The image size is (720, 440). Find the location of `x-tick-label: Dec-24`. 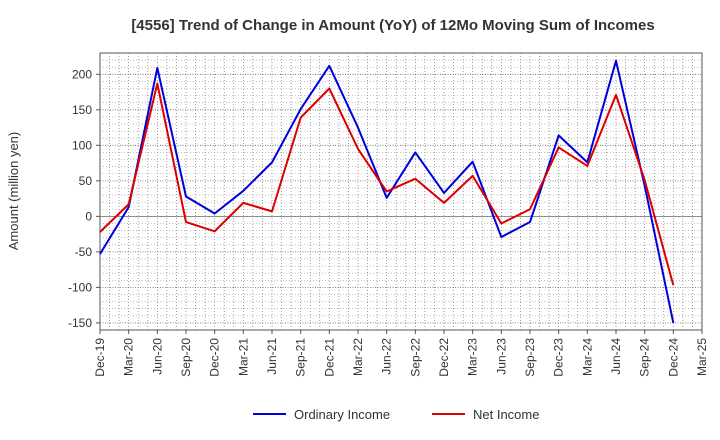

x-tick-label: Dec-24 is located at coordinates (673, 357).